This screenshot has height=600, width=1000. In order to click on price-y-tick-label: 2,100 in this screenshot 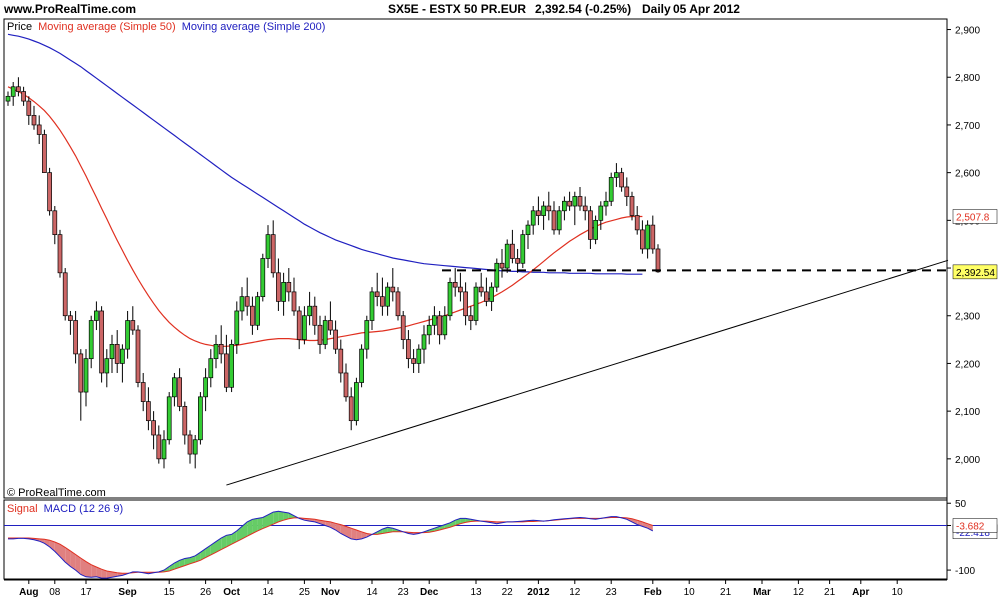, I will do `click(967, 412)`.